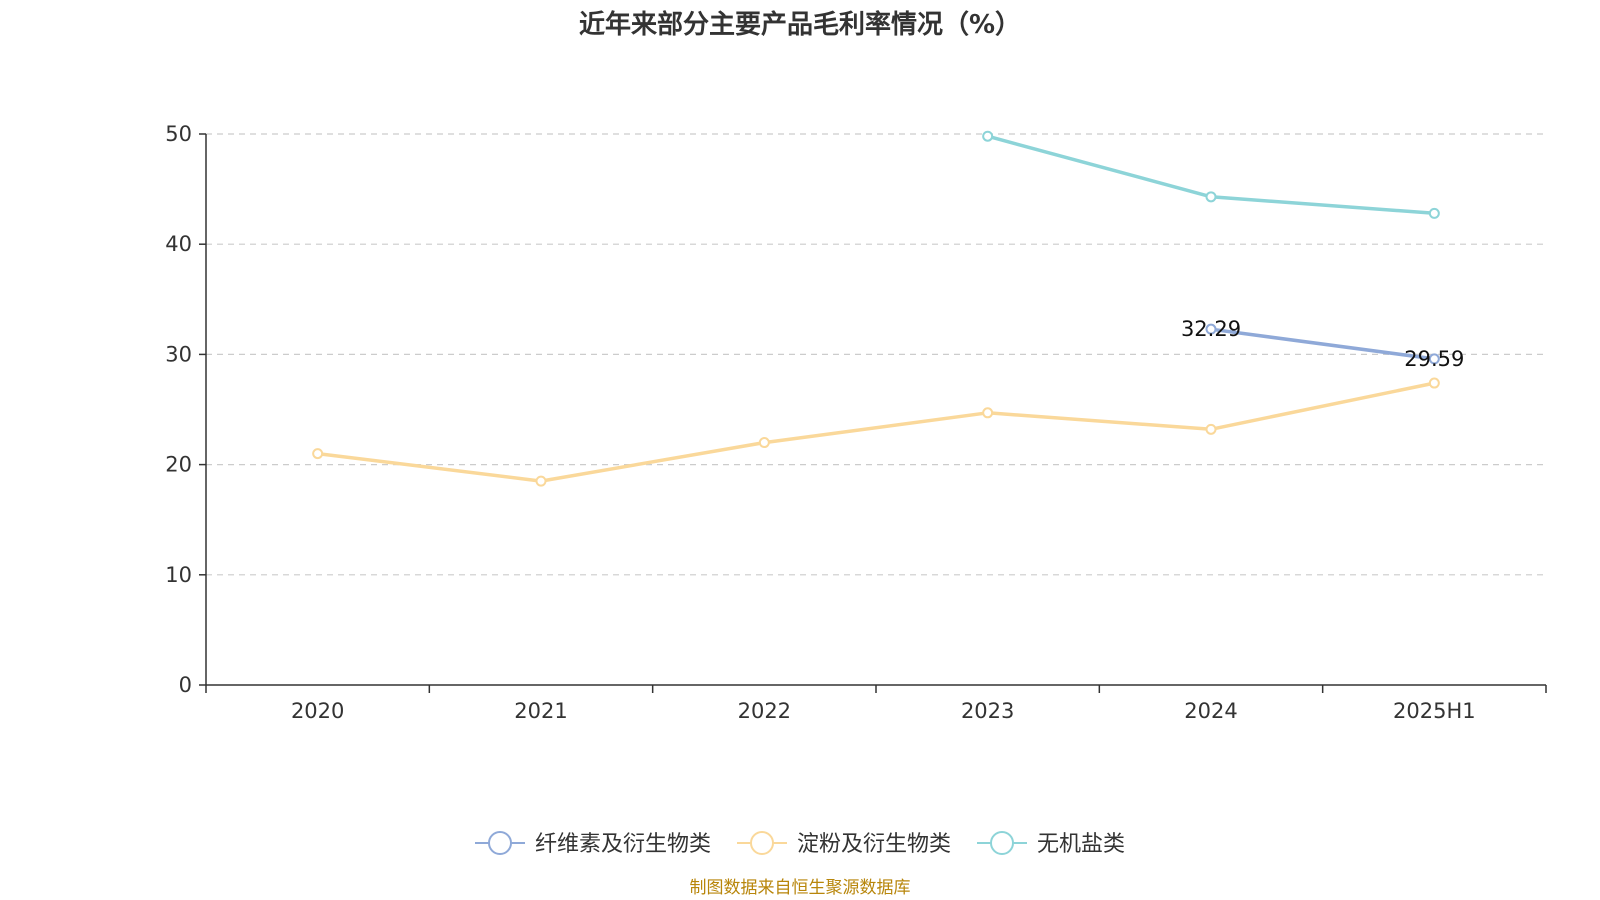  I want to click on legend: 纤维素及衍生物类 淀粉及衍生物类 无机盐类, so click(800, 844).